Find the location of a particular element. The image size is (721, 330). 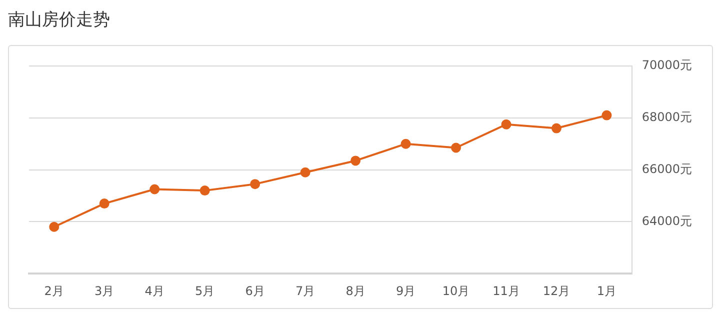

y-tick-label: 64000元 is located at coordinates (667, 221).